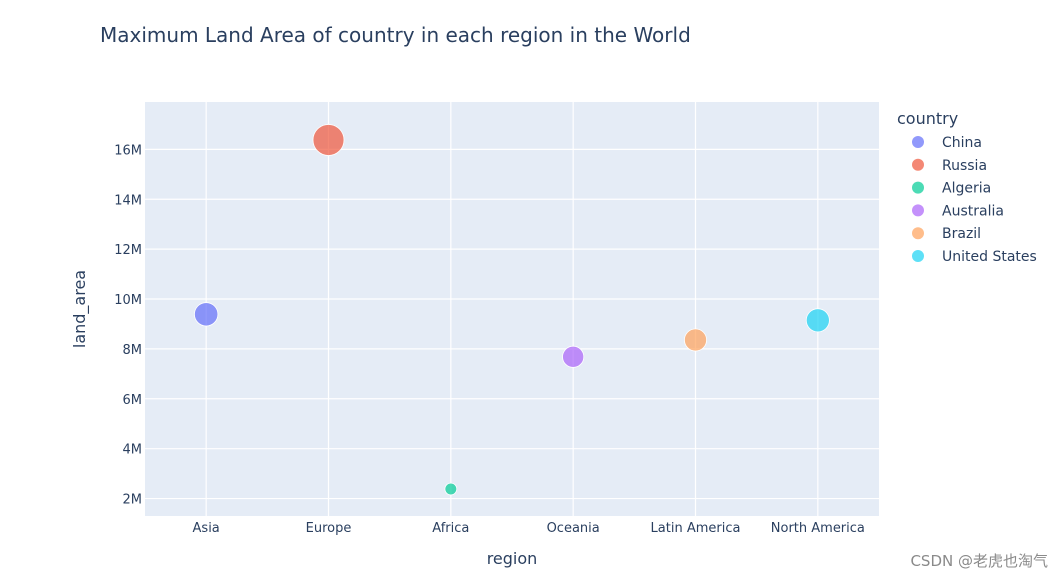 This screenshot has width=1063, height=579. Describe the element at coordinates (133, 350) in the screenshot. I see `y-tick-label: 8M` at that location.